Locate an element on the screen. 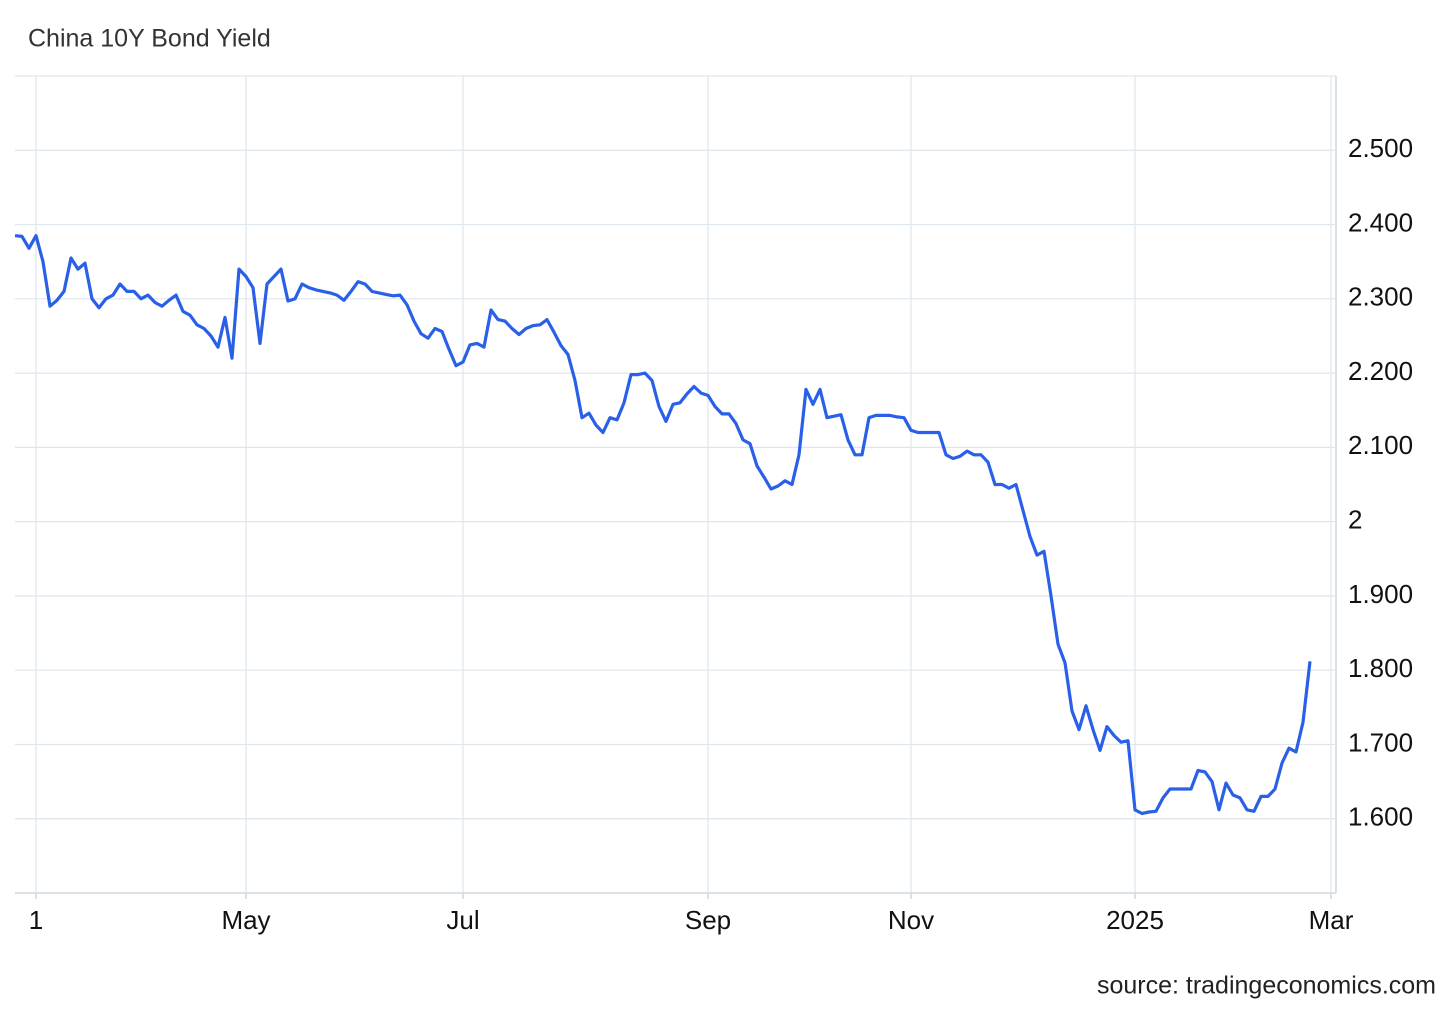  x-tick-label: 2025 is located at coordinates (1135, 920).